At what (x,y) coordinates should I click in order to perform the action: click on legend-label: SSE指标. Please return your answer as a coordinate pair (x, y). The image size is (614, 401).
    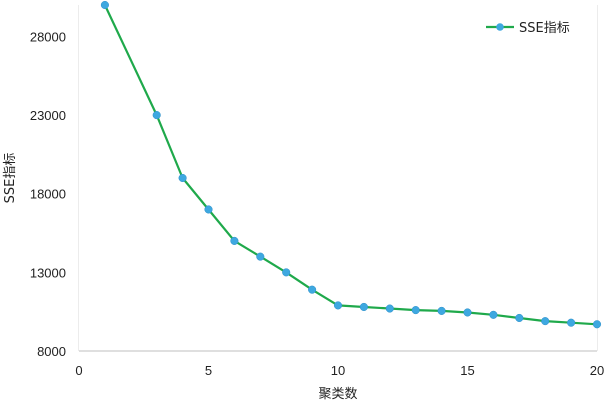
    Looking at the image, I should click on (544, 28).